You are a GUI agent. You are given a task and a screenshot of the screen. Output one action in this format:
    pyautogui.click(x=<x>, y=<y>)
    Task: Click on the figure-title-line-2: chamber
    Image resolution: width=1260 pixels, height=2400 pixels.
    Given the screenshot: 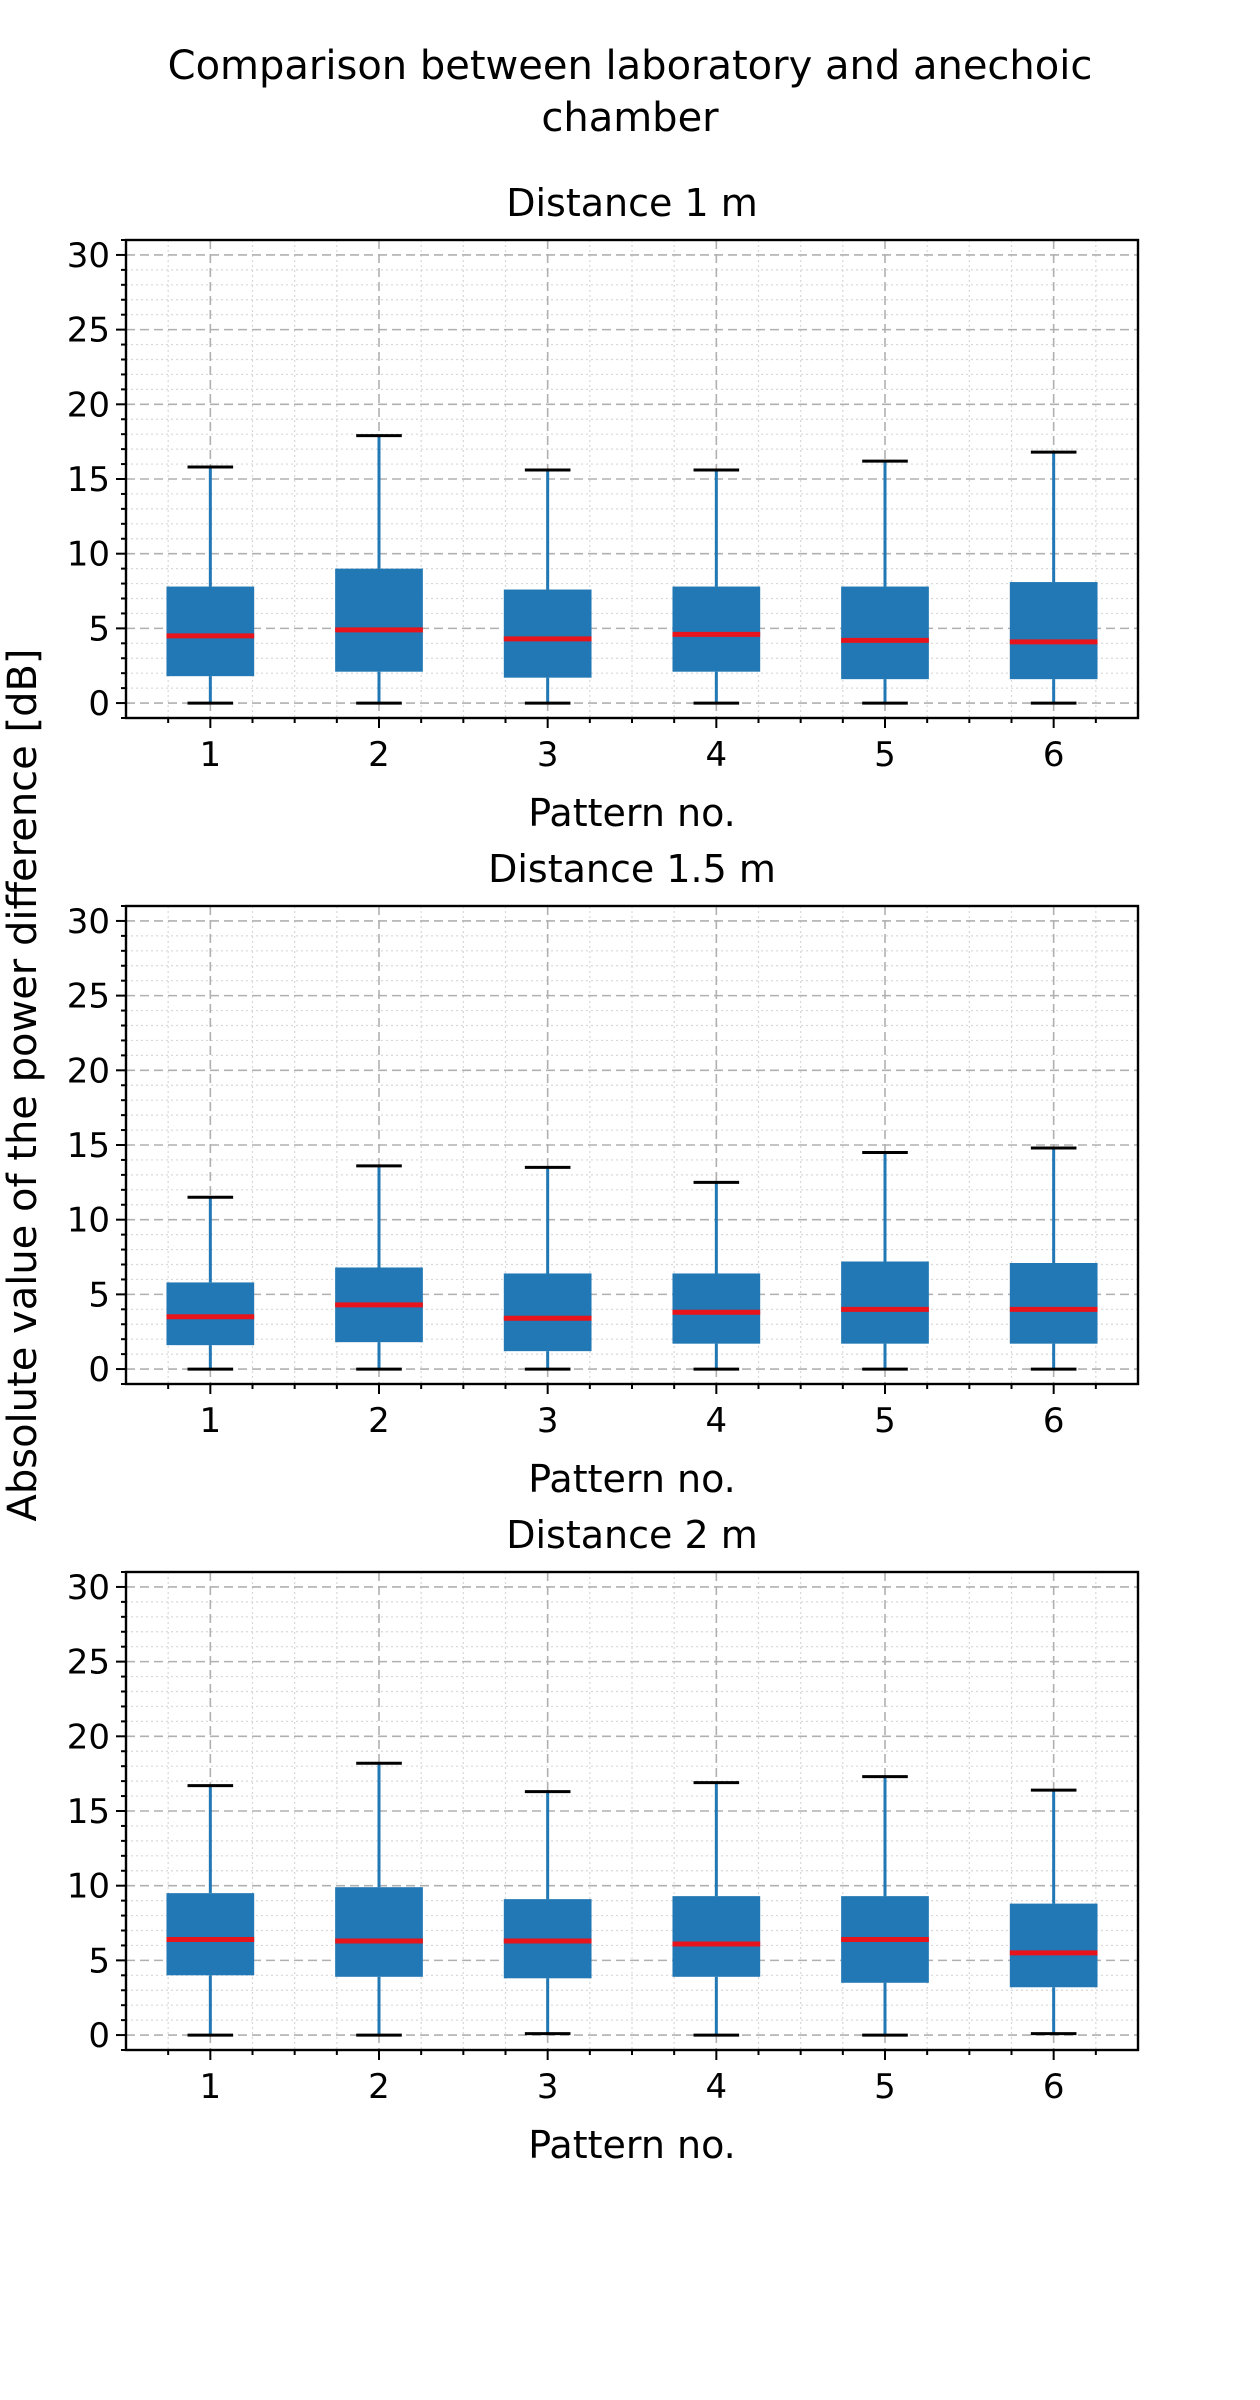 What is the action you would take?
    pyautogui.click(x=630, y=118)
    